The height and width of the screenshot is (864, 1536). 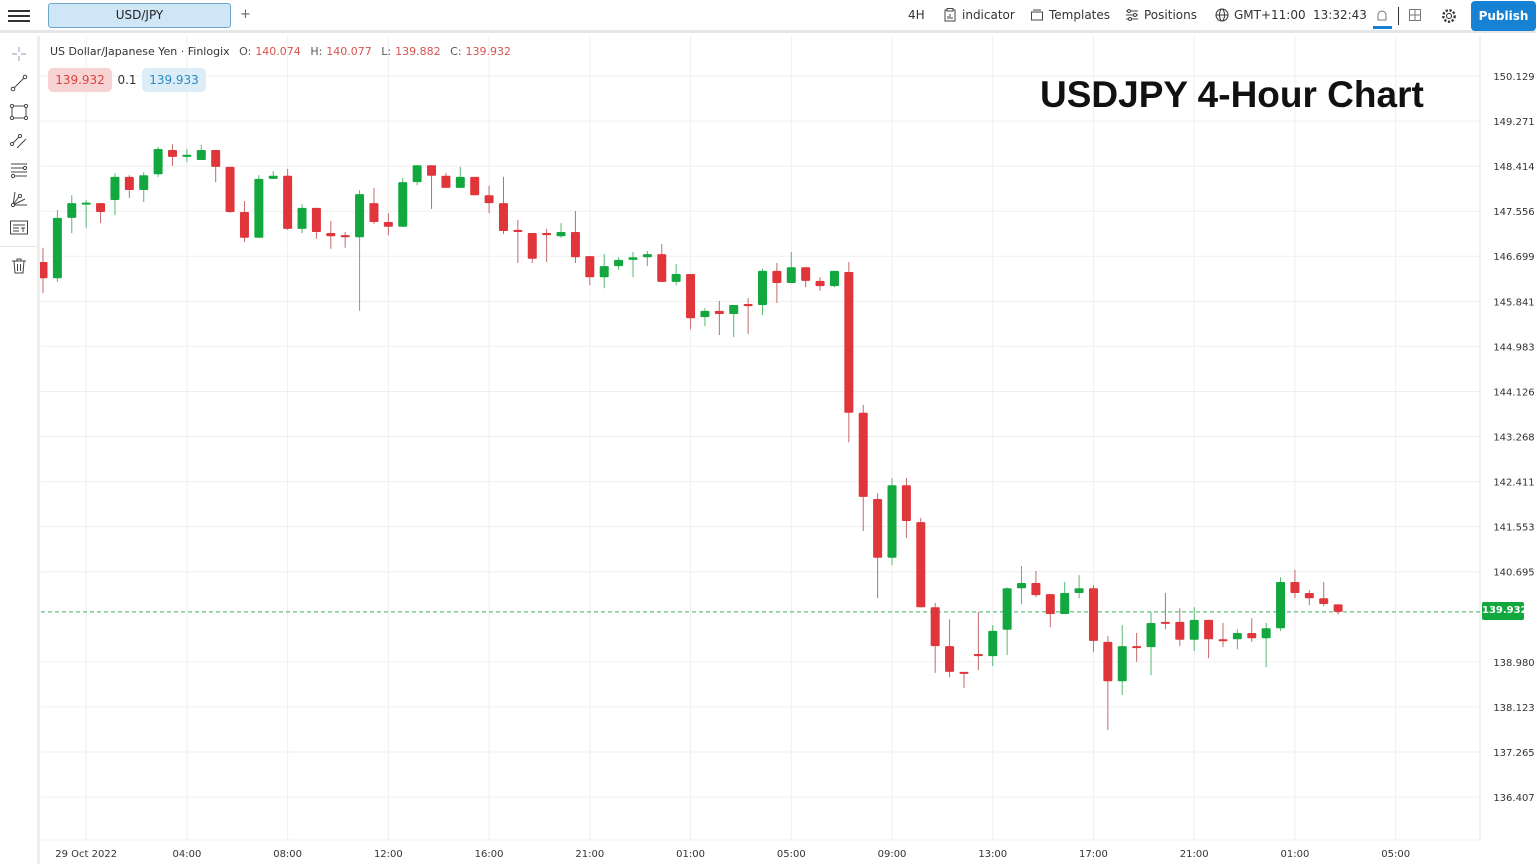 What do you see at coordinates (791, 854) in the screenshot?
I see `x-tick-label: 05:00` at bounding box center [791, 854].